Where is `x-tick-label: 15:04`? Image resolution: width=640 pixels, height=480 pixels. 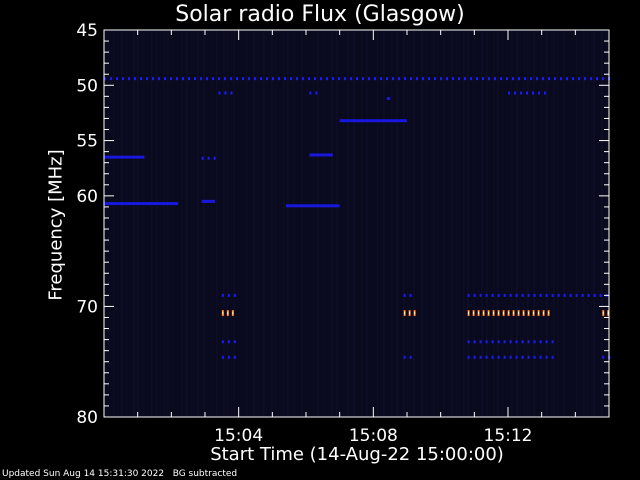 x-tick-label: 15:04 is located at coordinates (238, 436).